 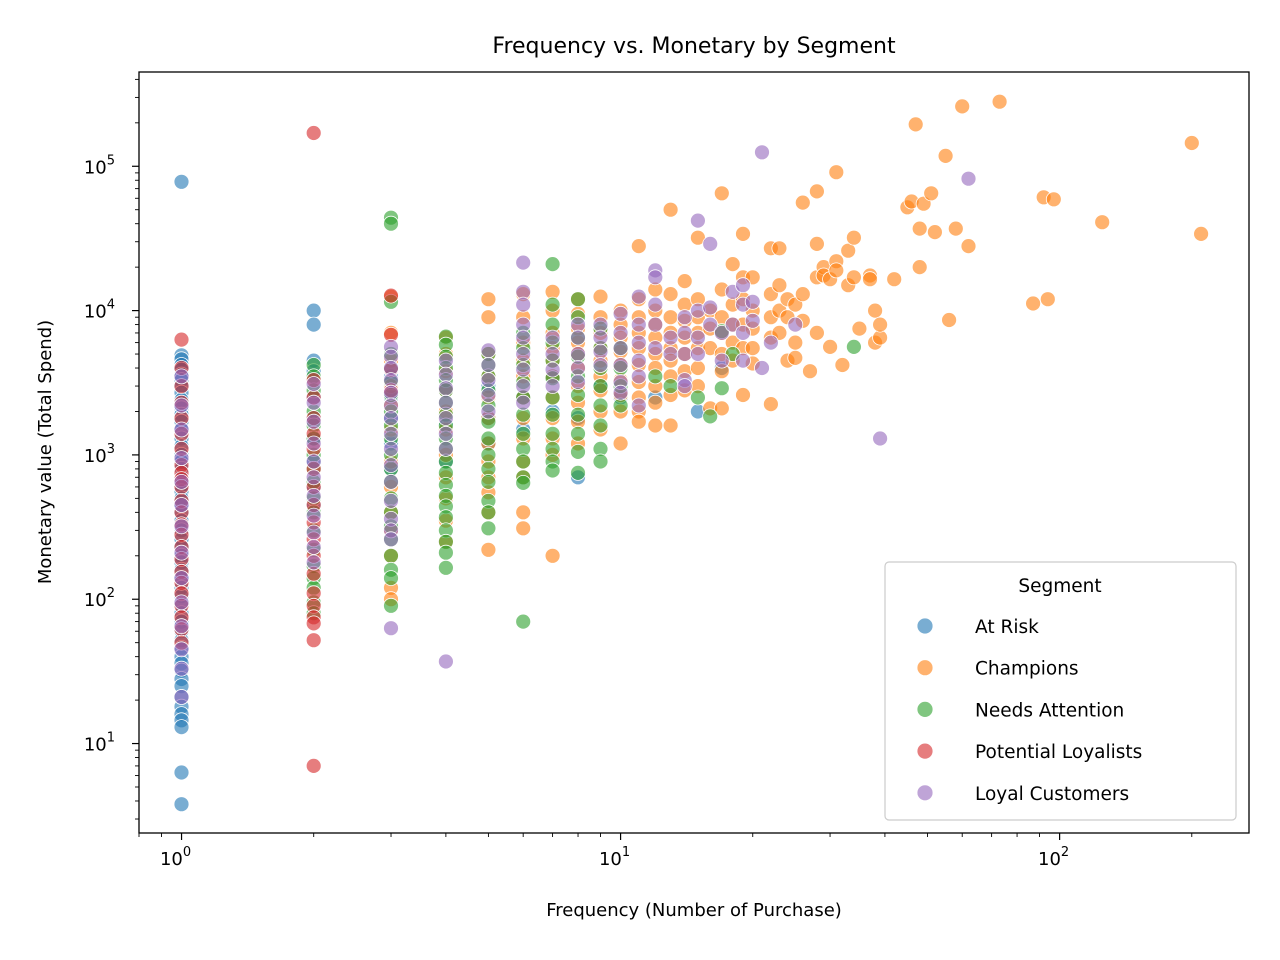 I want to click on y-tick-label: 10³, so click(x=99, y=454).